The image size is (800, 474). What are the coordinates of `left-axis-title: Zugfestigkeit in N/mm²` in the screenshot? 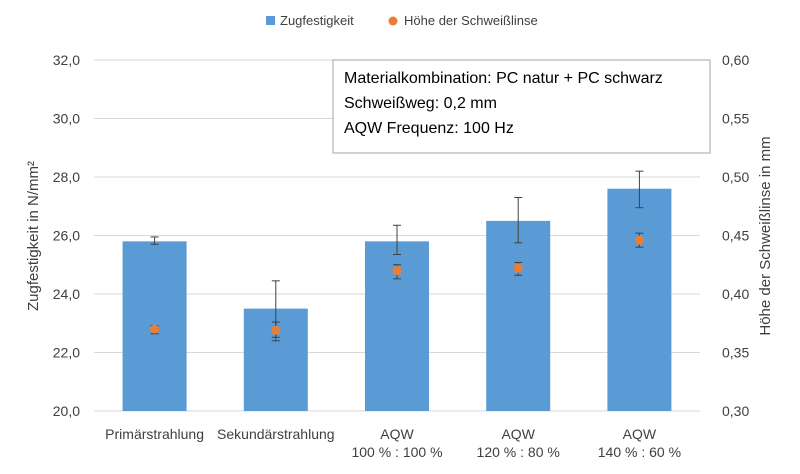 It's located at (33, 236).